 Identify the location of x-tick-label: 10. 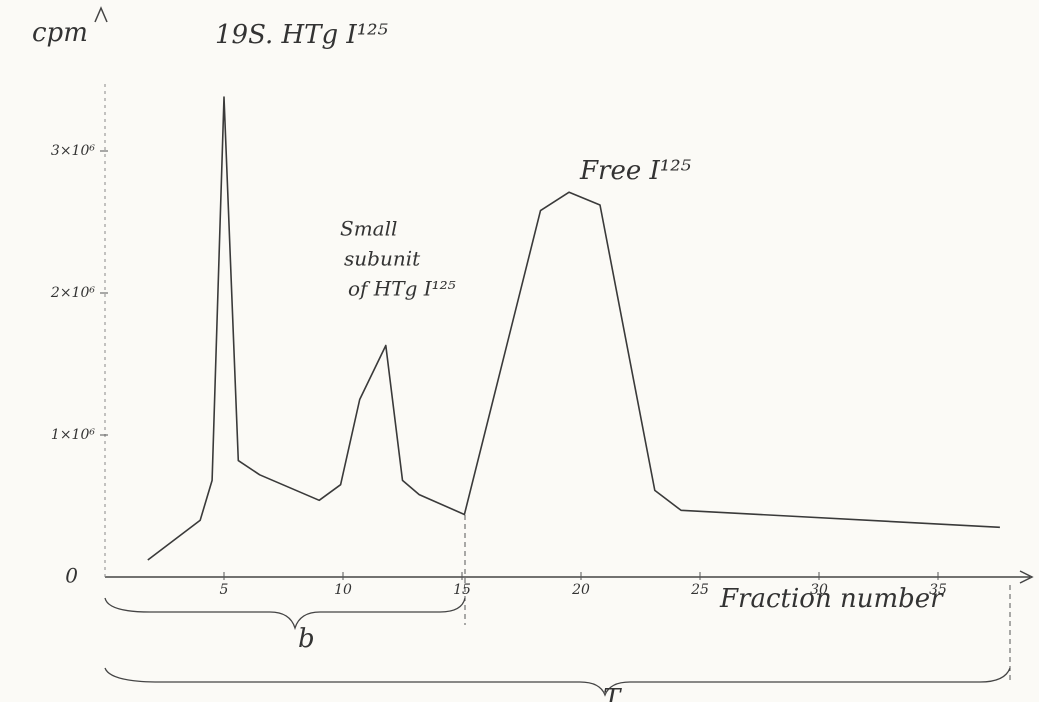
(343, 590).